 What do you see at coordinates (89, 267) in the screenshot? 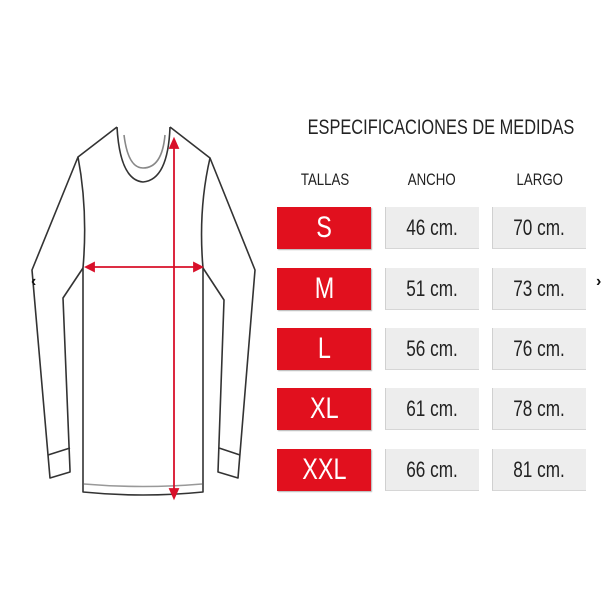
I see `width-arrowhead-left` at bounding box center [89, 267].